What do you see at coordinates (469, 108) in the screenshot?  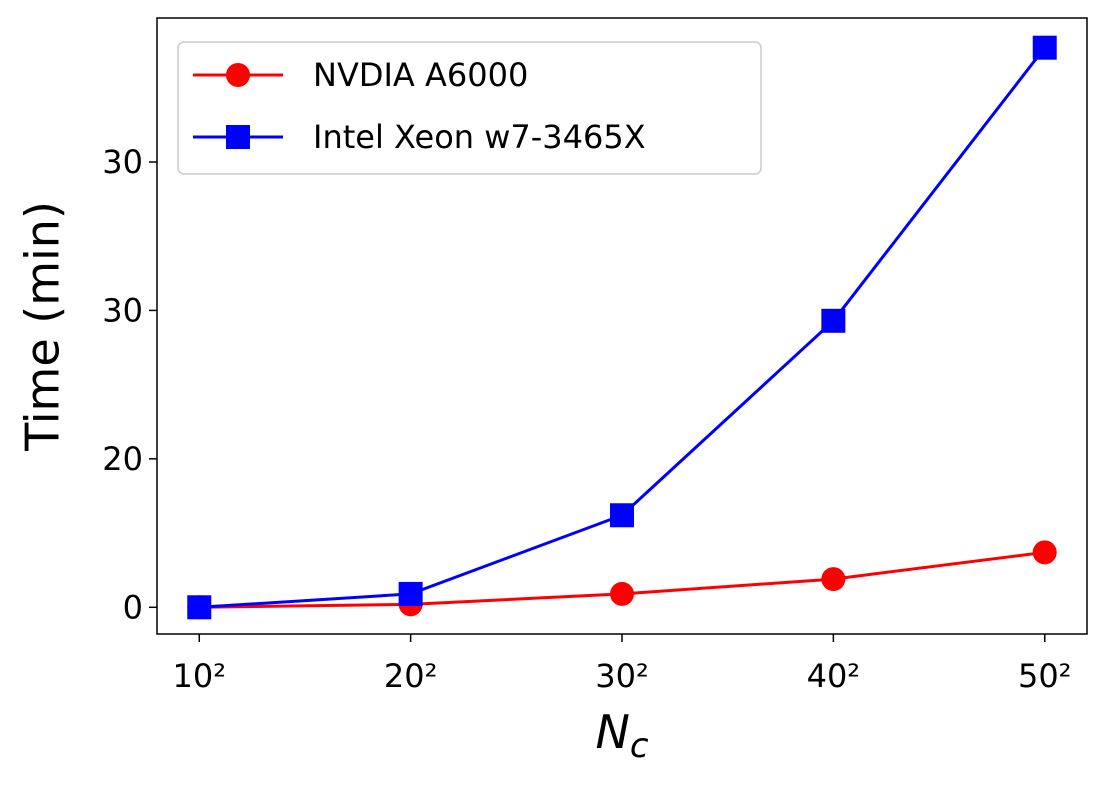 I see `legend-box` at bounding box center [469, 108].